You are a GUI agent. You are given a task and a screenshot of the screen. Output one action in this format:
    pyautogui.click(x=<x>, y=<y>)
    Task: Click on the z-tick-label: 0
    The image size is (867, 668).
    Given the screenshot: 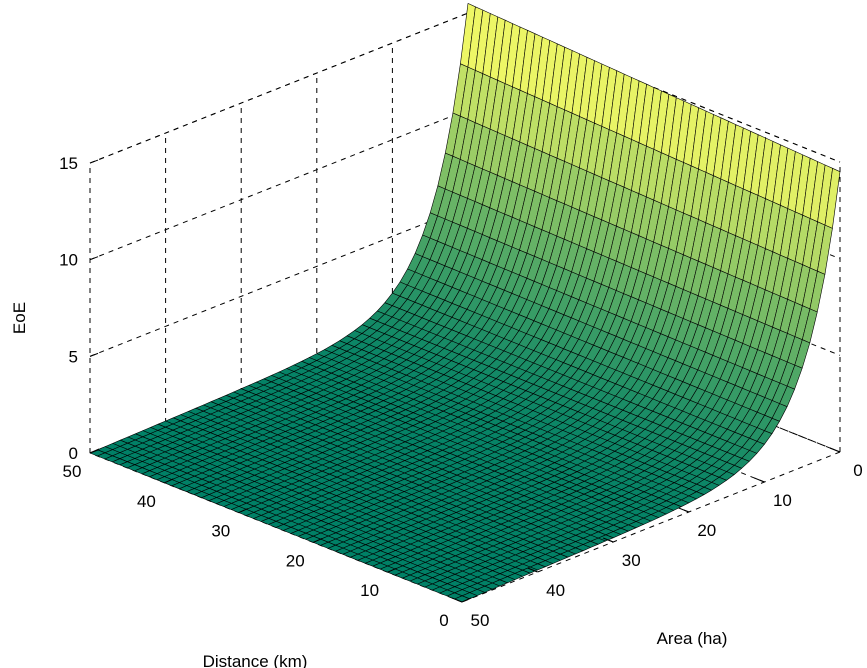 What is the action you would take?
    pyautogui.click(x=73, y=453)
    